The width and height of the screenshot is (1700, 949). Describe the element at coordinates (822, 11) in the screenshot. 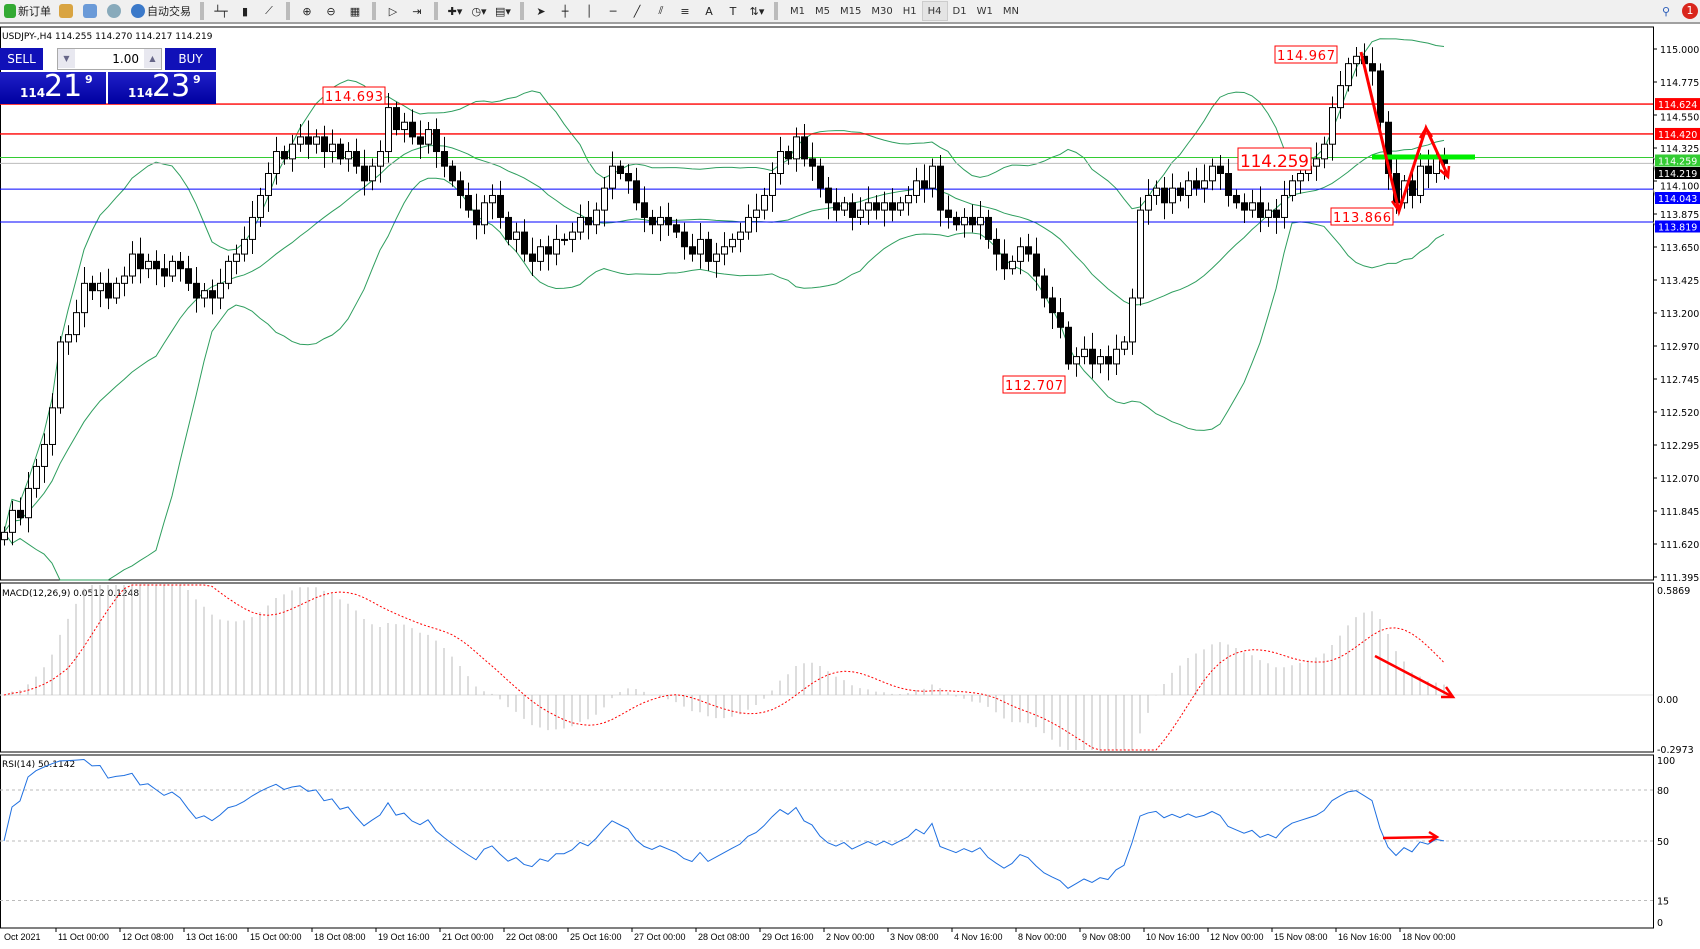

I see `timeframe-m5: M5` at that location.